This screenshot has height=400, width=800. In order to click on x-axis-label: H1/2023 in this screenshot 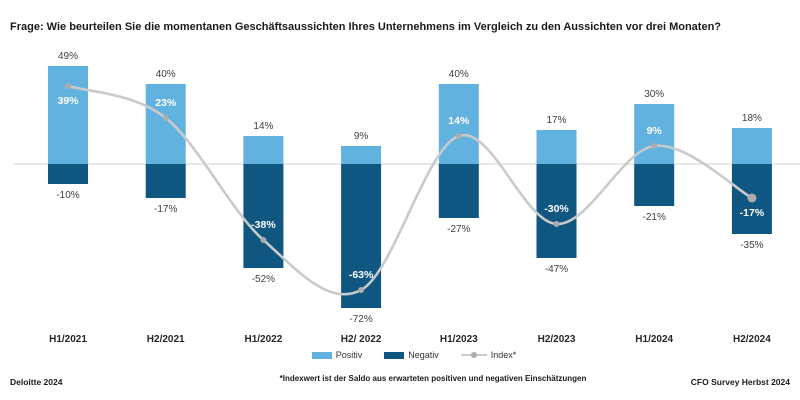, I will do `click(459, 339)`.